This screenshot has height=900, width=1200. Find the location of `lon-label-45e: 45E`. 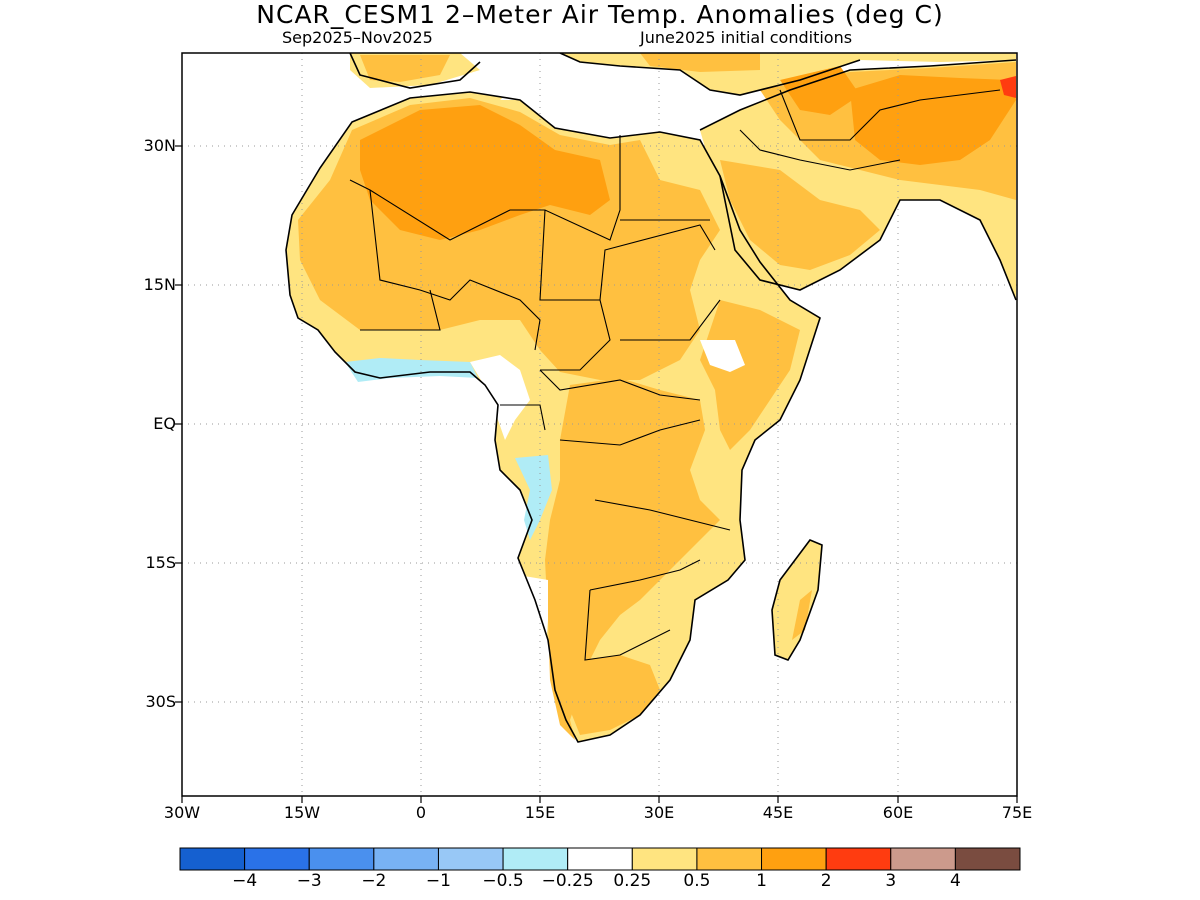

lon-label-45e: 45E is located at coordinates (778, 812).